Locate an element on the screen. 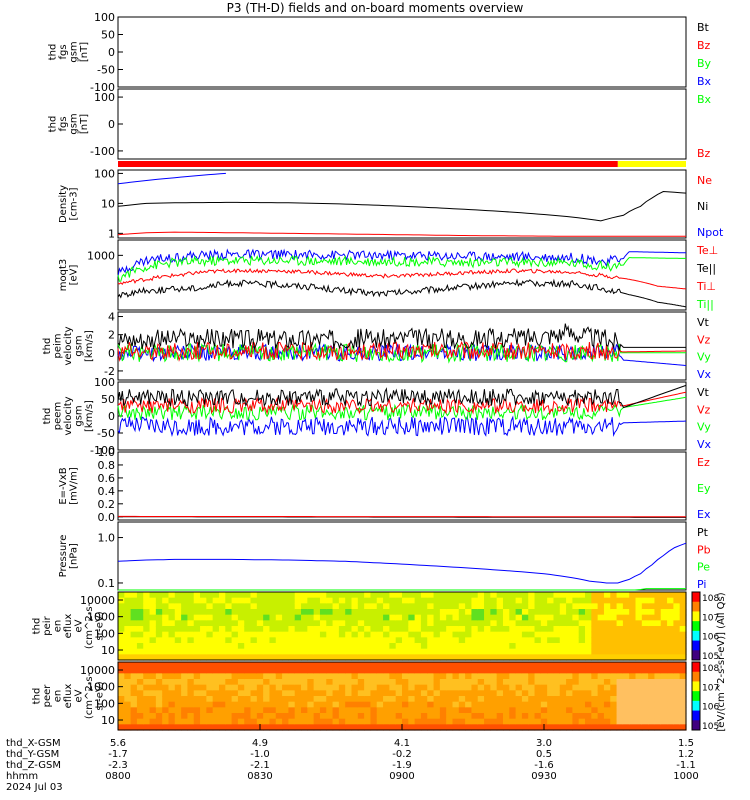 This screenshot has width=750, height=800. y-axis-label: peir is located at coordinates (47, 625).